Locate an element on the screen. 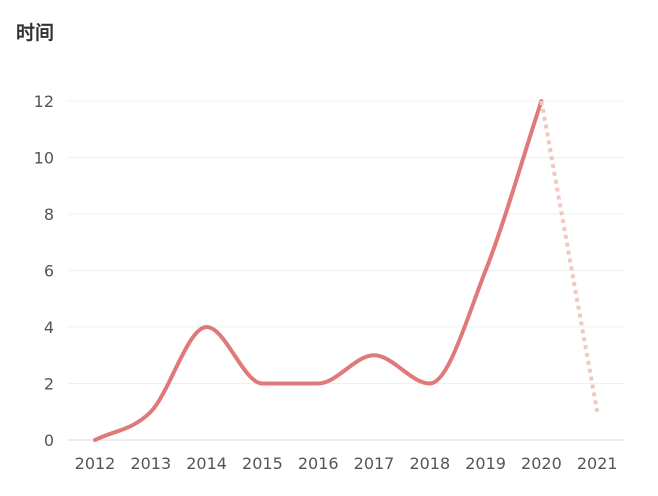 This screenshot has width=658, height=496. x-tick-label: 2015 is located at coordinates (262, 463).